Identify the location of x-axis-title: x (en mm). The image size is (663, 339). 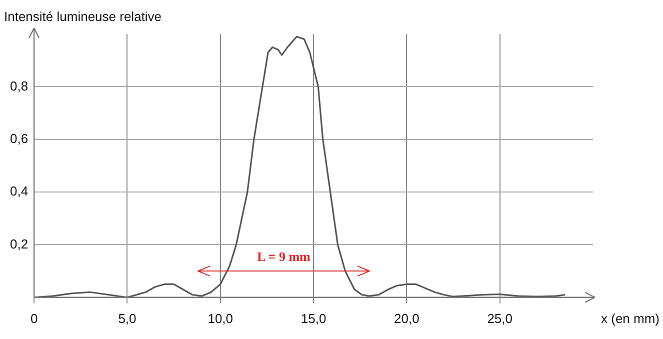
(630, 318).